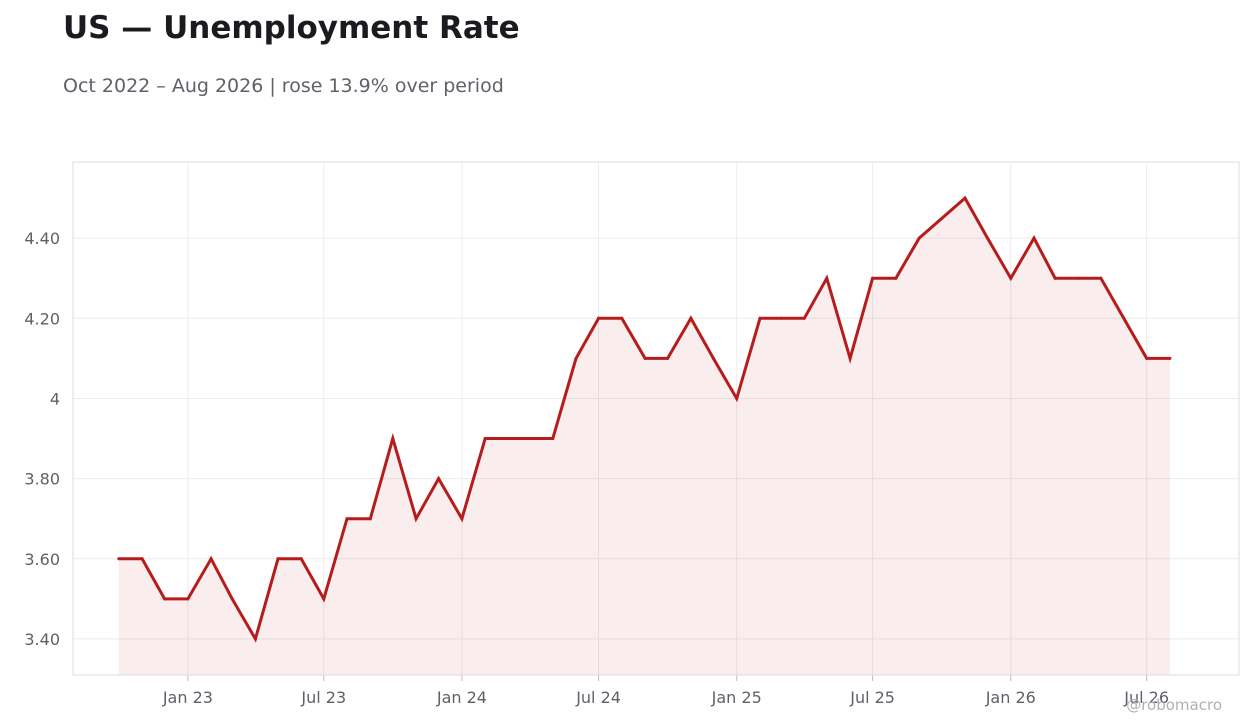 This screenshot has width=1260, height=728. What do you see at coordinates (42, 238) in the screenshot?
I see `y-tick-label: 4.40` at bounding box center [42, 238].